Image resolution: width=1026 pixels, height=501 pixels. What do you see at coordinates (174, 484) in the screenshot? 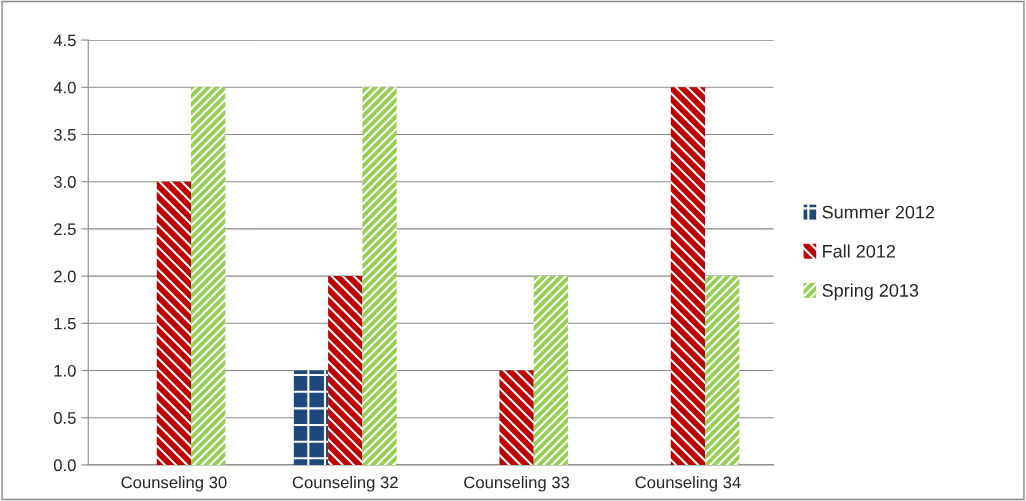
I see `x-tick-label: Counseling 30` at bounding box center [174, 484].